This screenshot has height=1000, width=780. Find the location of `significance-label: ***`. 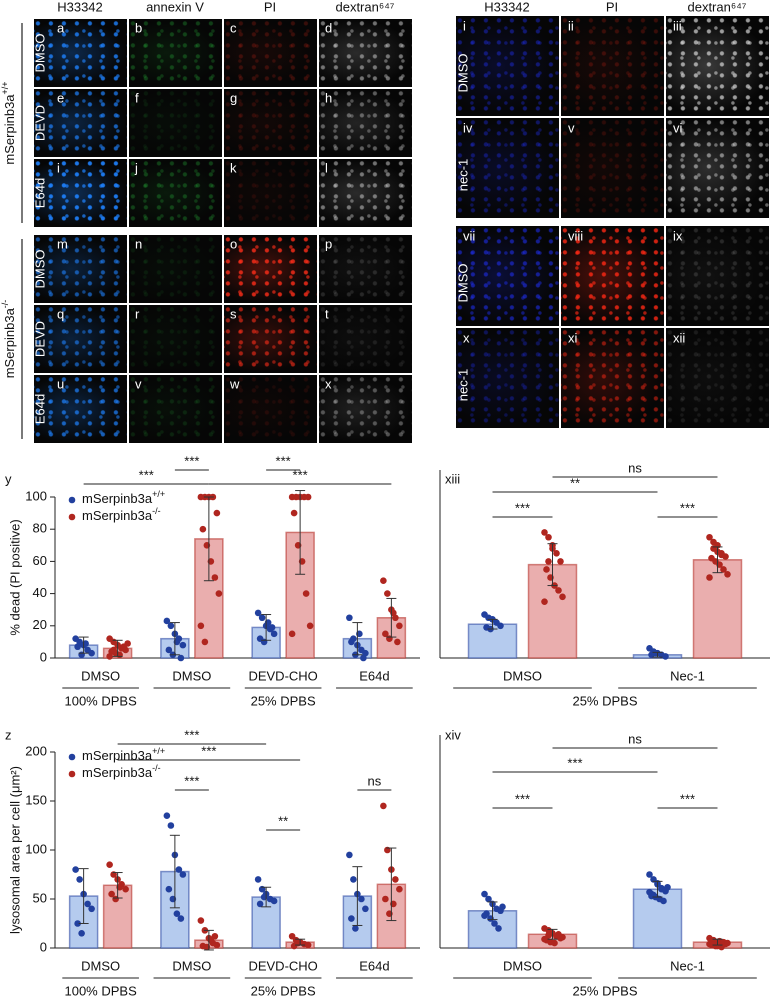

significance-label: *** is located at coordinates (300, 474).